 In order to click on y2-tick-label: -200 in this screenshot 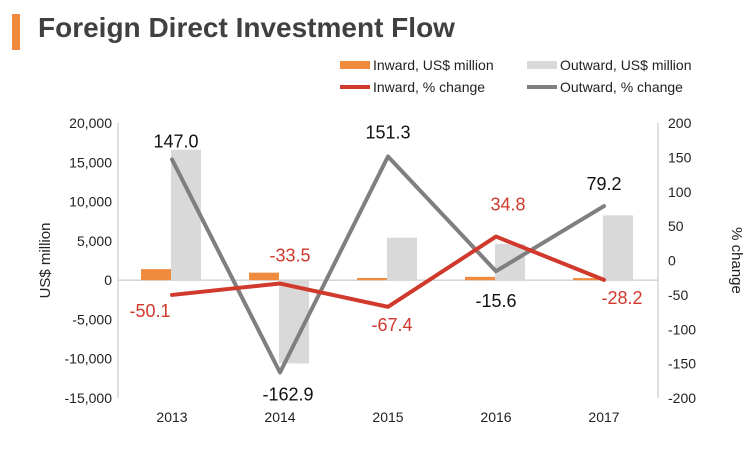, I will do `click(682, 398)`.